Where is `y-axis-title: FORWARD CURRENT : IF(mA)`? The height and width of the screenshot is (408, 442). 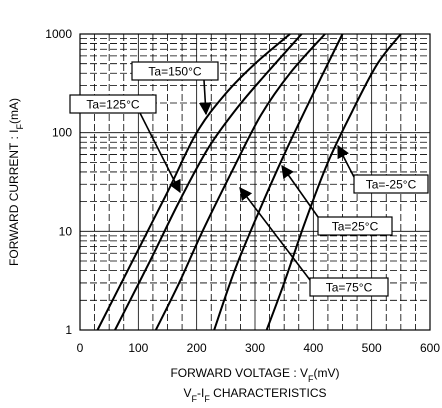
y-axis-title: FORWARD CURRENT : IF(mA) is located at coordinates (16, 182).